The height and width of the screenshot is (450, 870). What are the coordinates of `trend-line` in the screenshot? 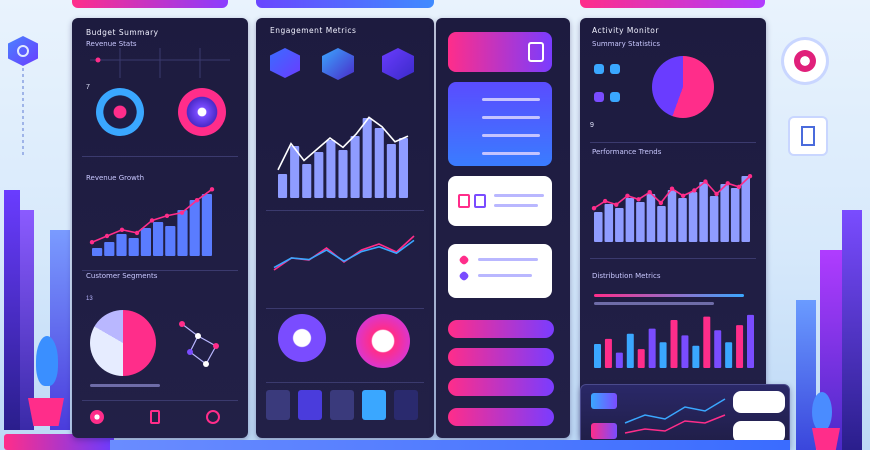 It's located at (343, 143).